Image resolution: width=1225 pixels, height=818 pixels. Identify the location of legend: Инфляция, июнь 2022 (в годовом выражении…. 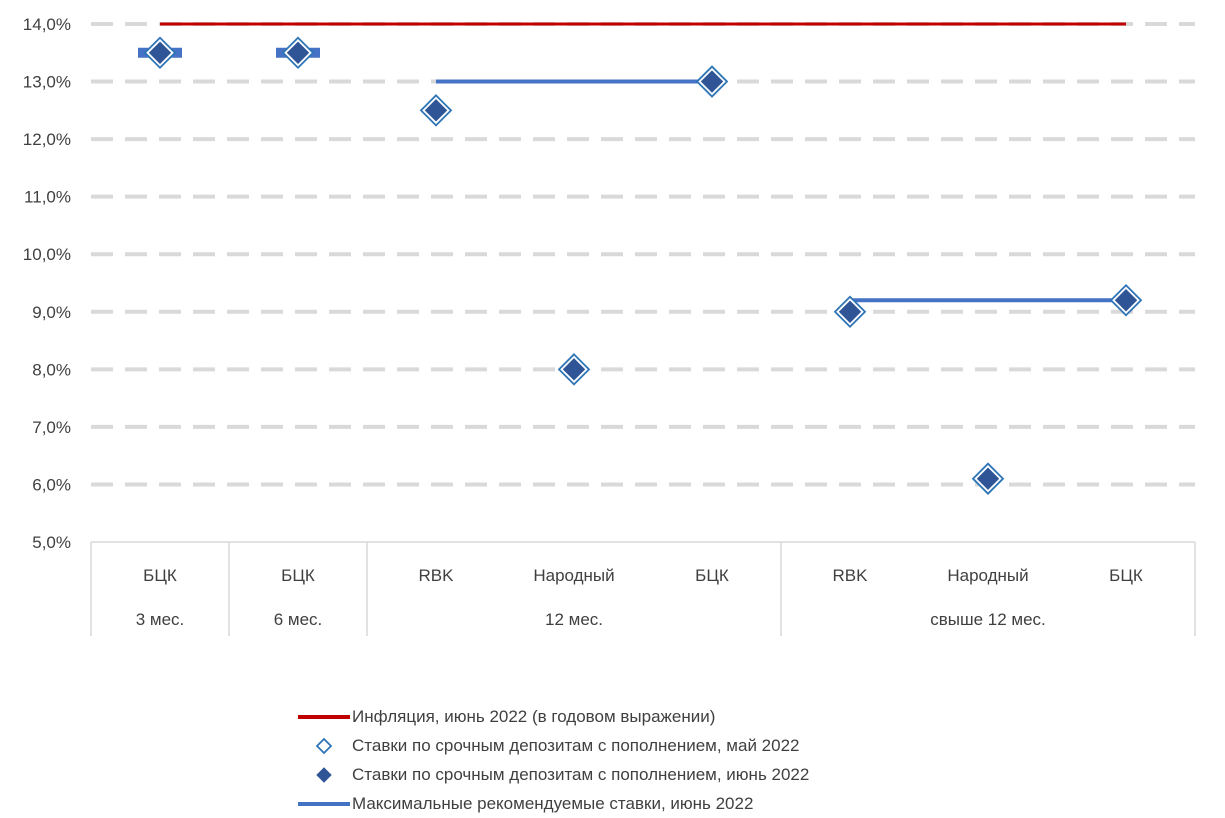
(552, 760).